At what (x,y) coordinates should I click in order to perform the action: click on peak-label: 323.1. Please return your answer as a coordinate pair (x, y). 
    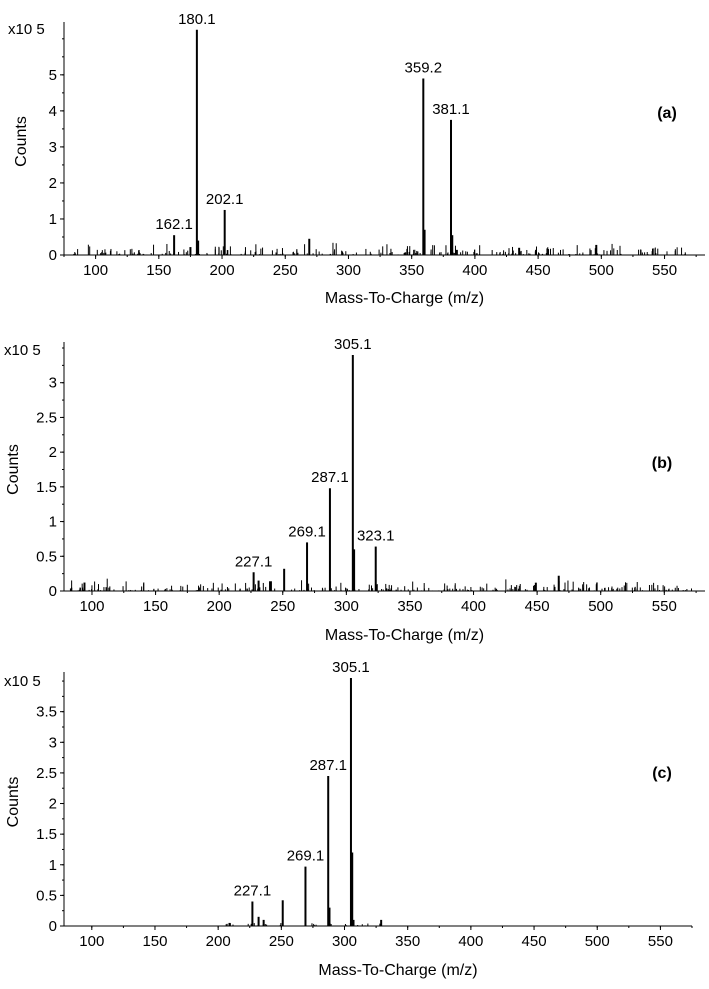
    Looking at the image, I should click on (376, 536).